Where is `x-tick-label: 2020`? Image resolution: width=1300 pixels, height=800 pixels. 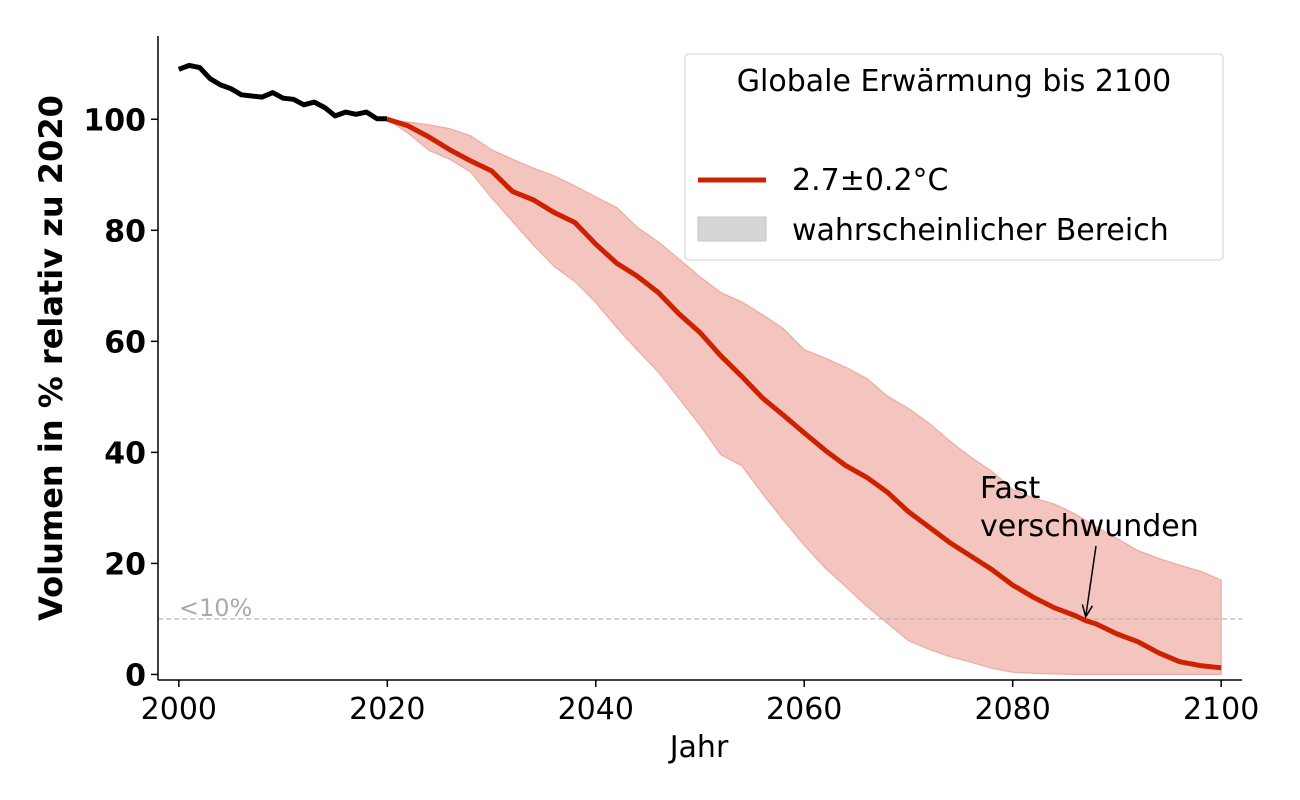
x-tick-label: 2020 is located at coordinates (387, 709).